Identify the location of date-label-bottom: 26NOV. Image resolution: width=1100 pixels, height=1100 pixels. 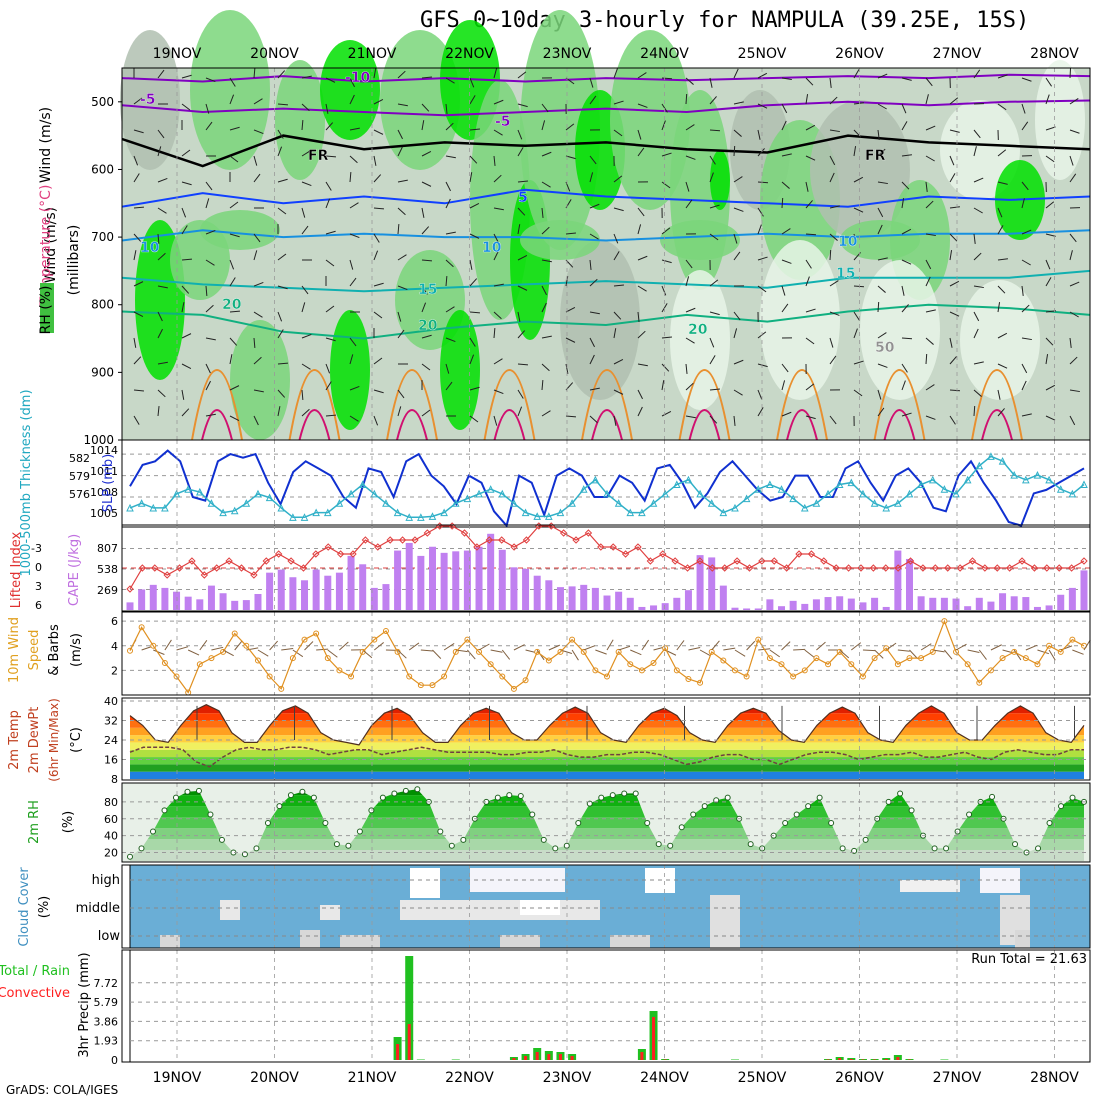
(859, 1078).